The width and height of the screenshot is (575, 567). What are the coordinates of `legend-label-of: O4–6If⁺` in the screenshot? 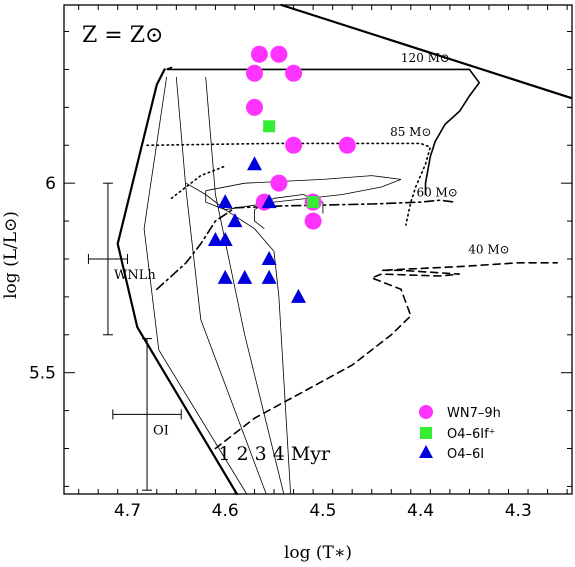 It's located at (471, 434).